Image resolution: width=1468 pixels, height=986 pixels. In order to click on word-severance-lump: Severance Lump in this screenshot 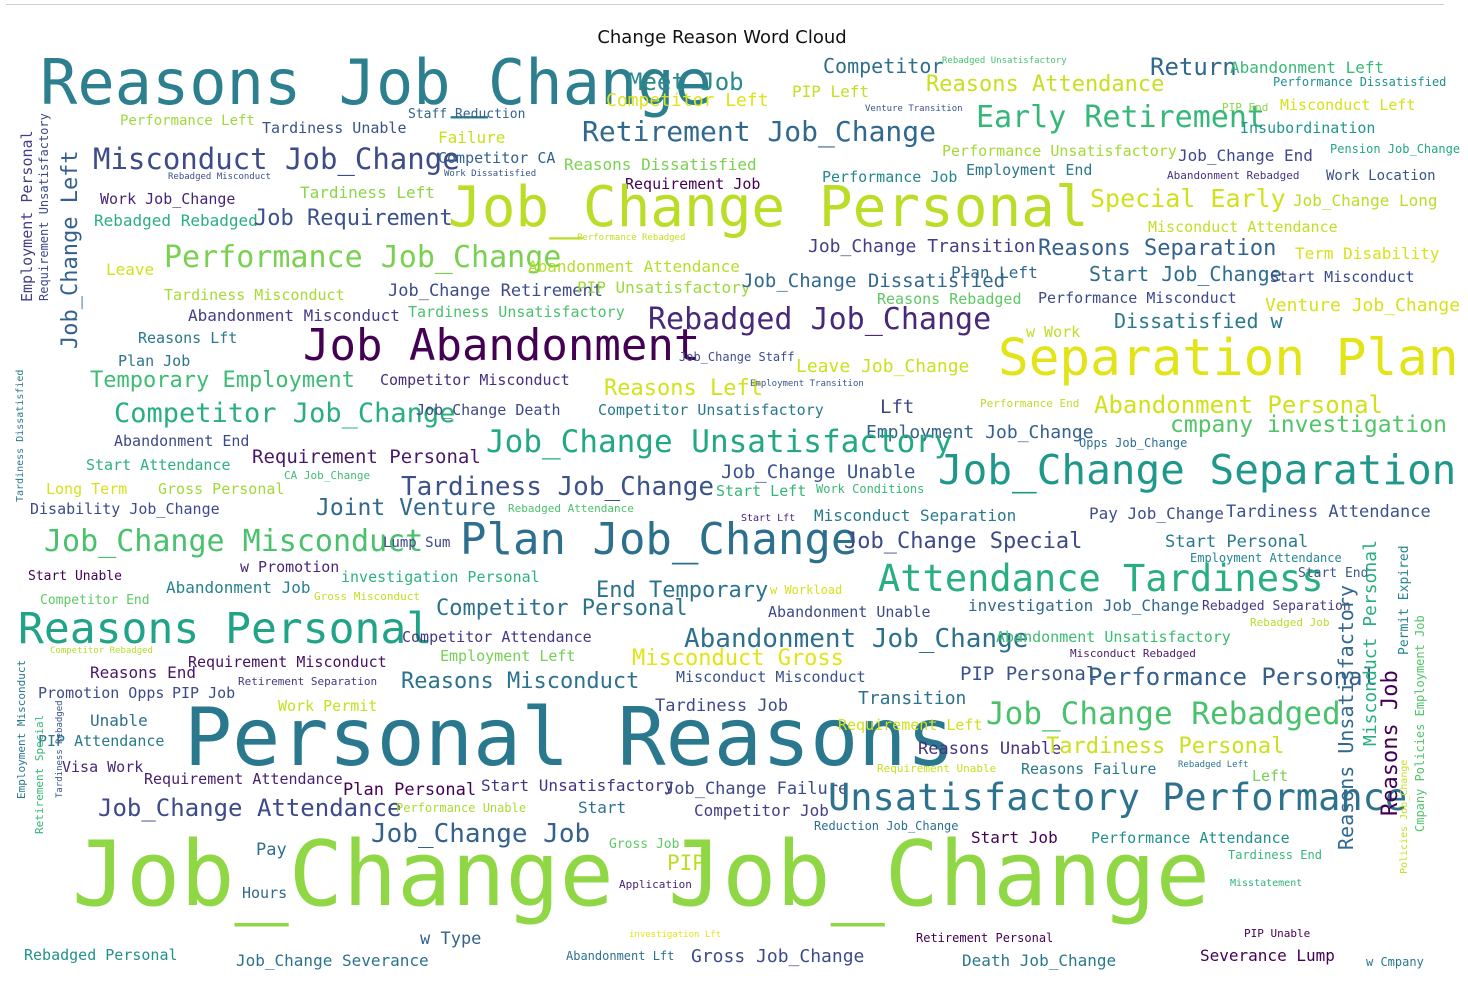, I will do `click(1267, 955)`.